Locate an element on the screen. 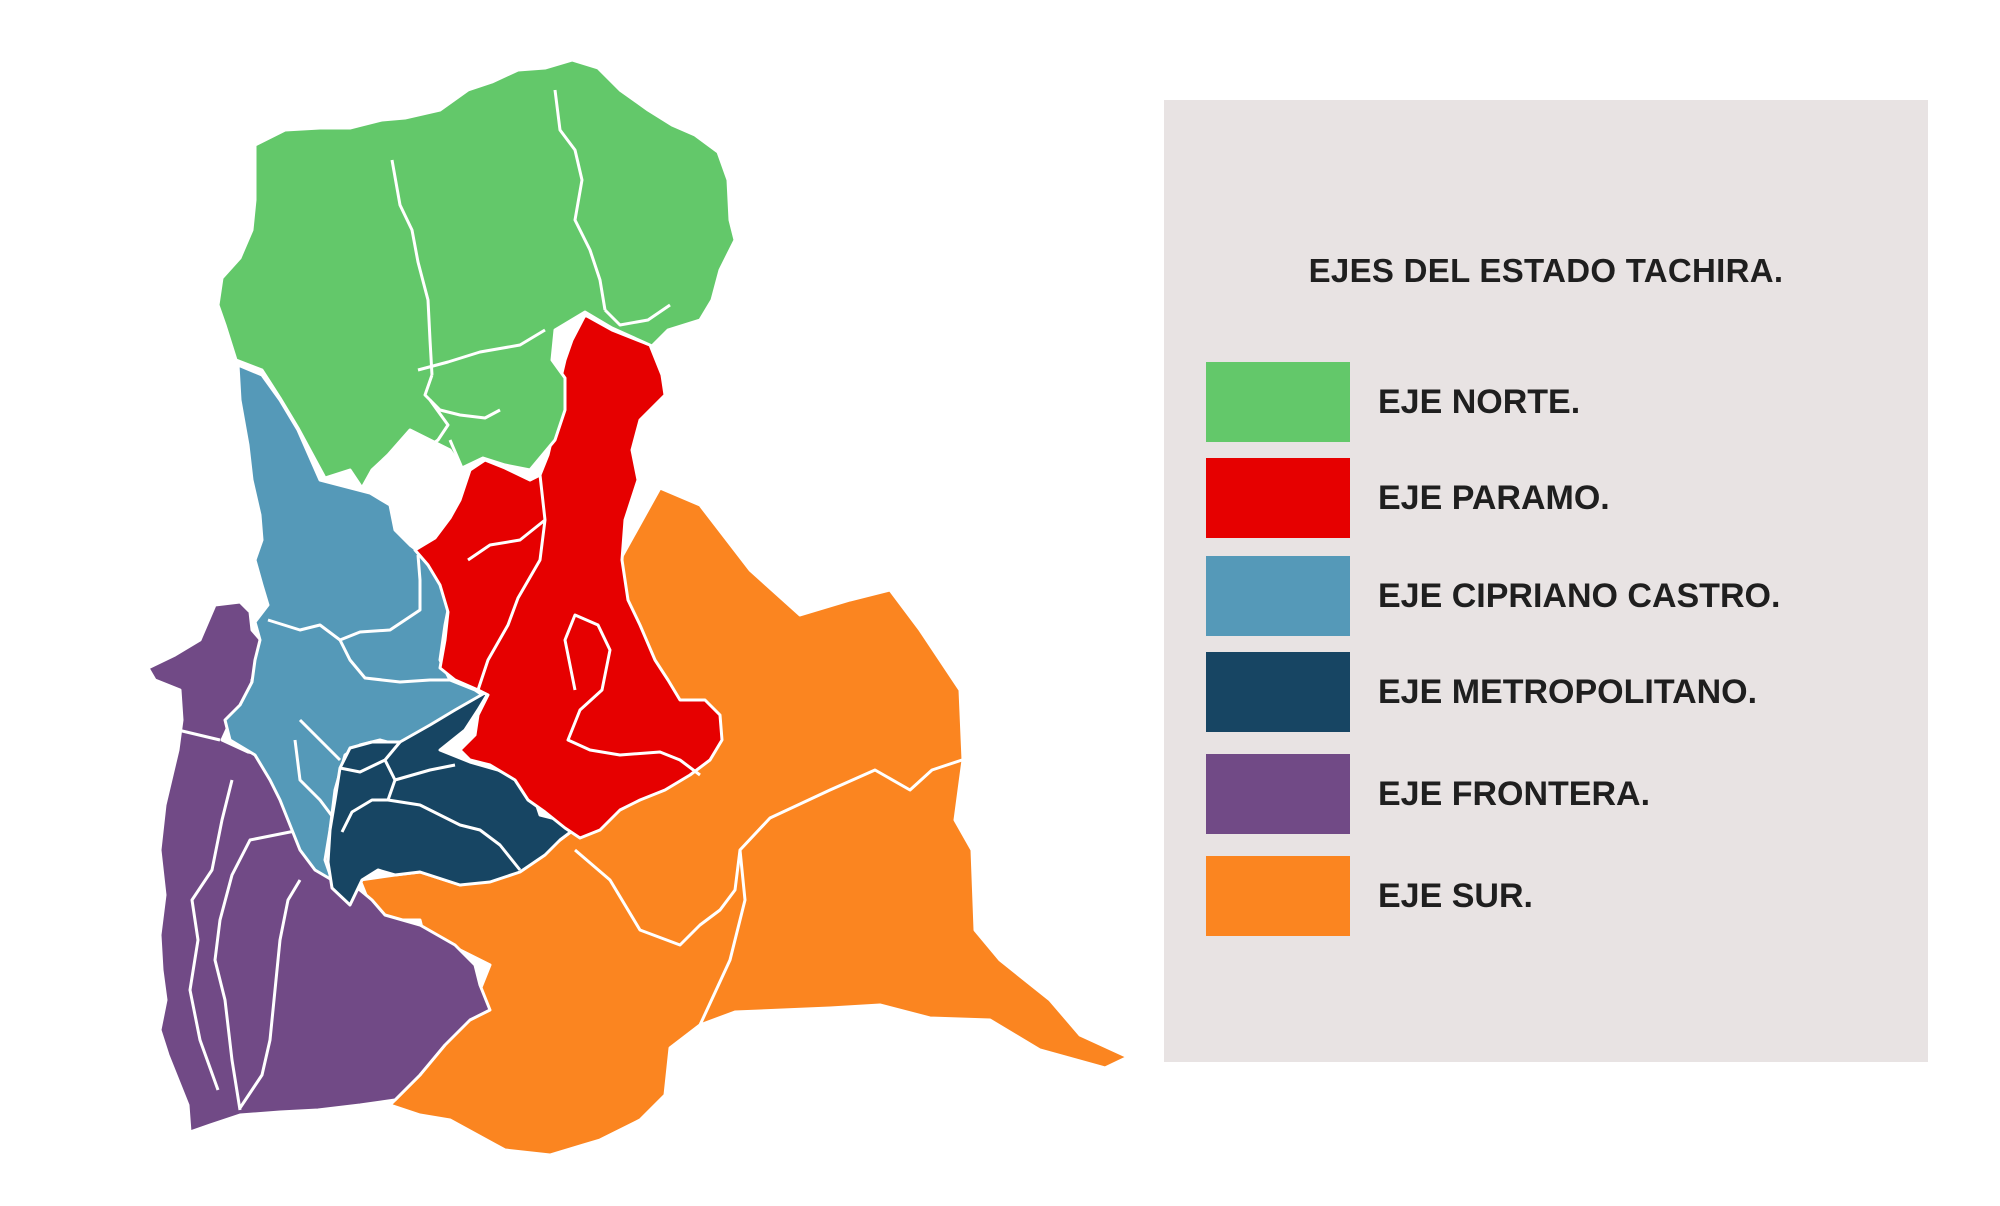 This screenshot has height=1206, width=2000. legend-item-paramo: EJE PARAMO. is located at coordinates (1556, 498).